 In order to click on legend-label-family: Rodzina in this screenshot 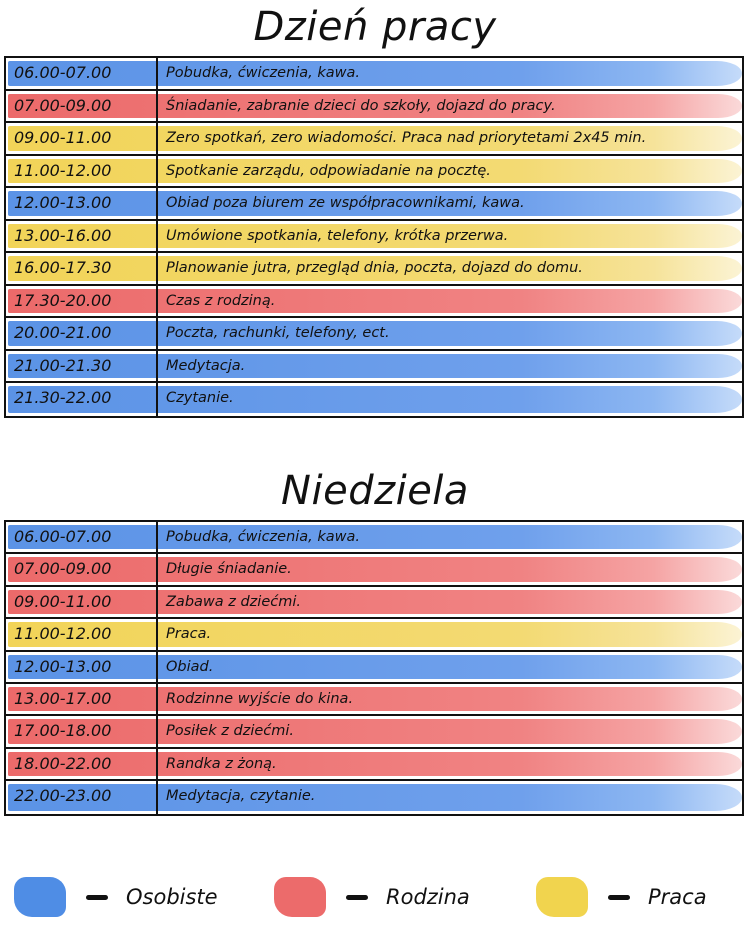, I will do `click(428, 897)`.